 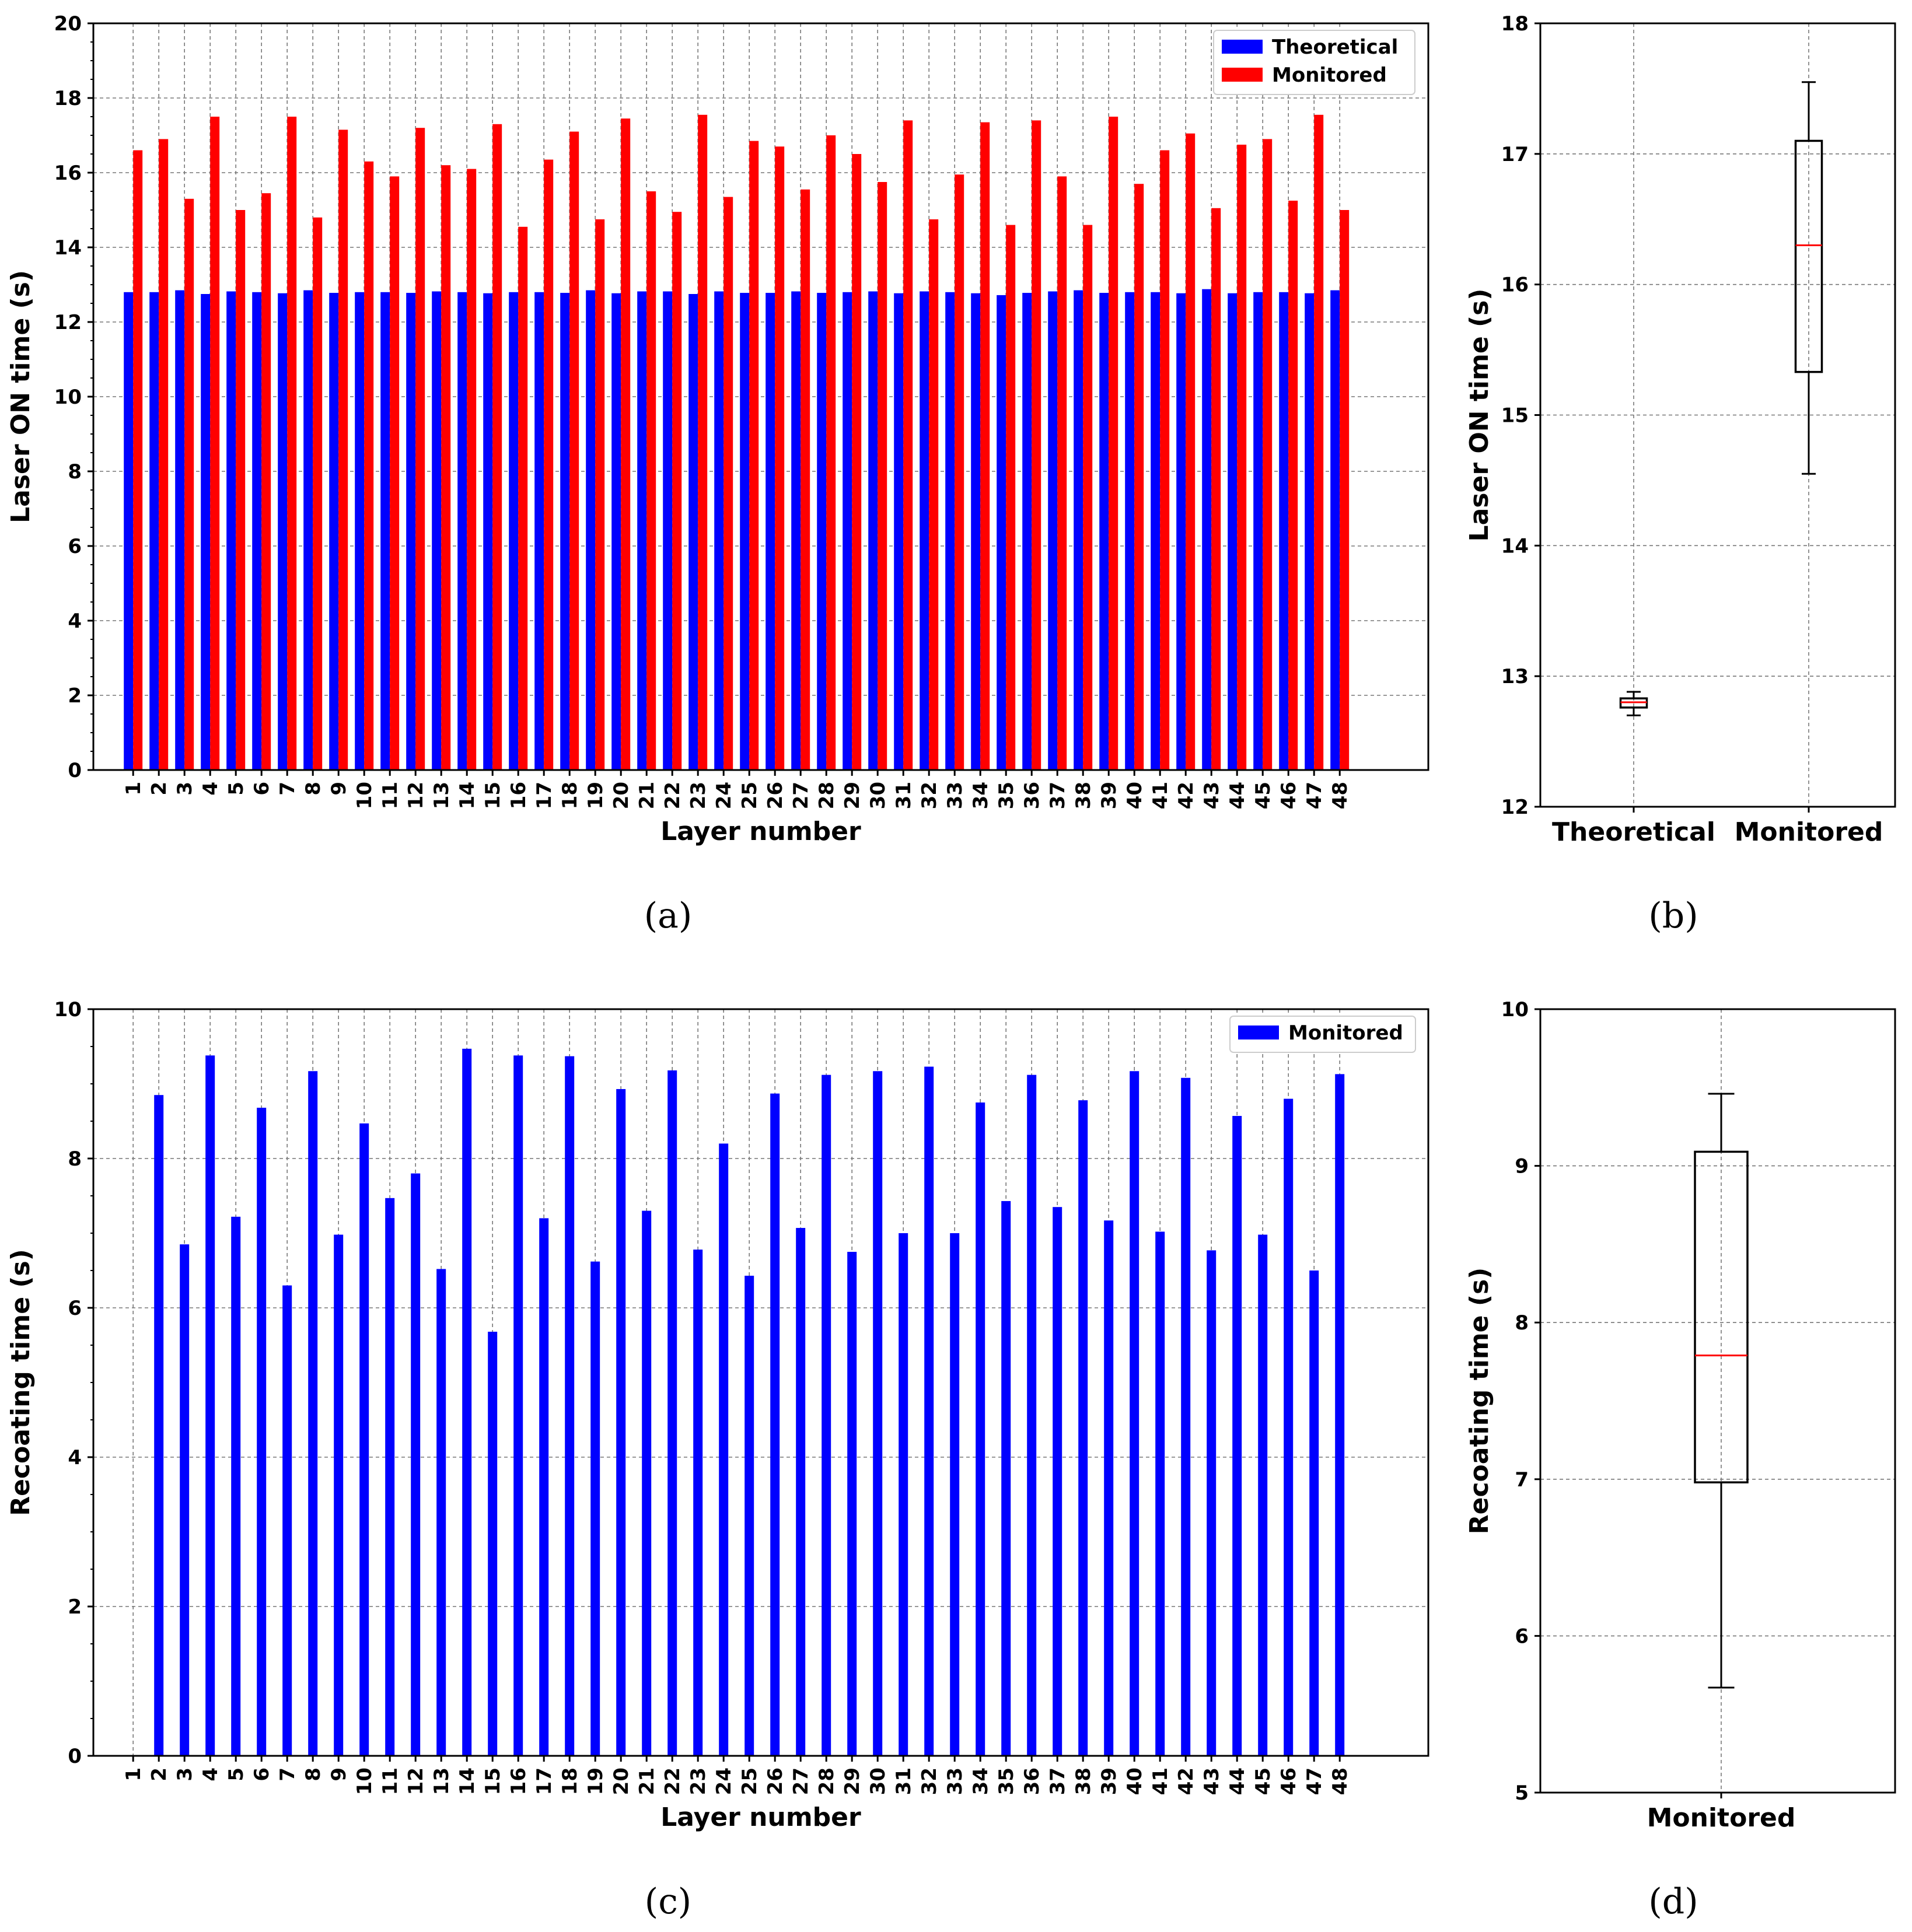 What do you see at coordinates (647, 795) in the screenshot?
I see `x-tick-label: 21` at bounding box center [647, 795].